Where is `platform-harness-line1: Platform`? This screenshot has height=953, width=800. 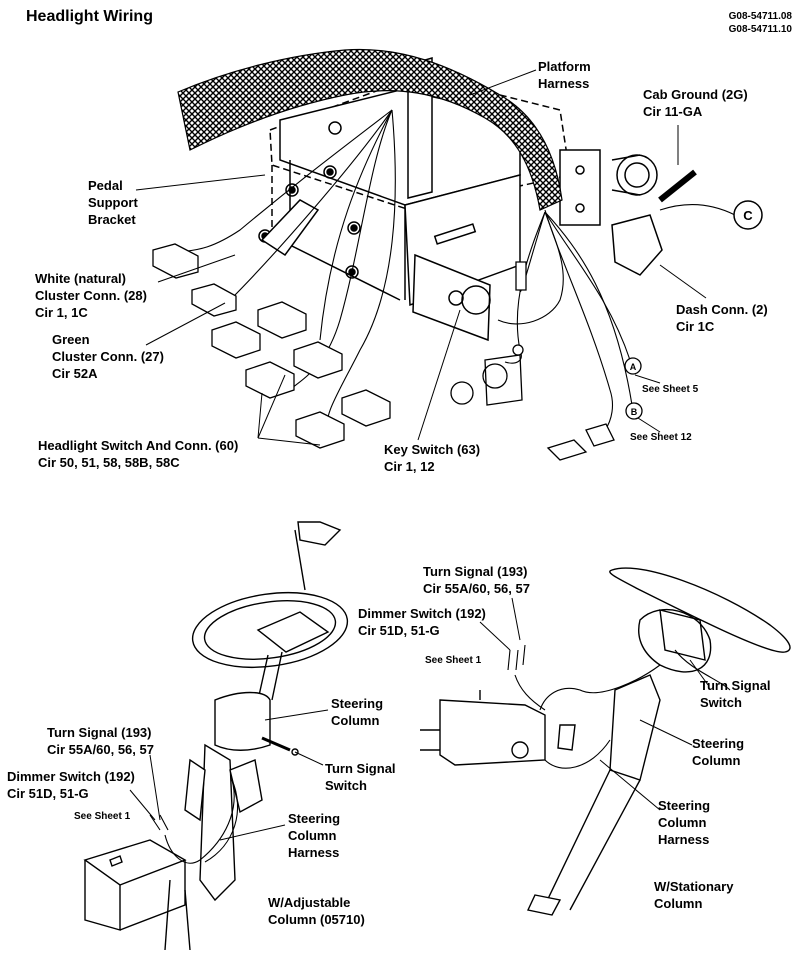 platform-harness-line1: Platform is located at coordinates (564, 66).